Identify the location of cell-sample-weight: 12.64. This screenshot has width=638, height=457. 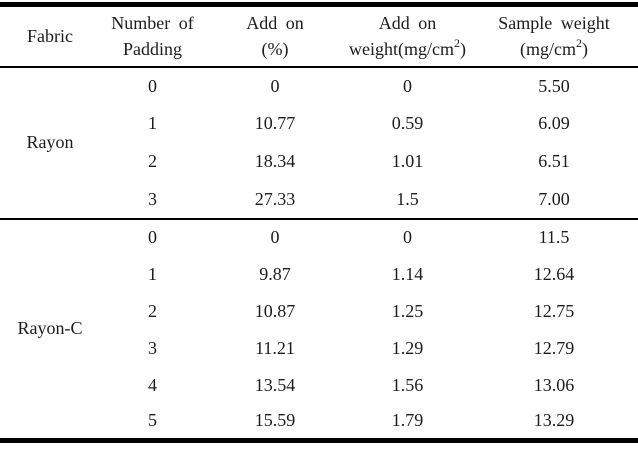
(554, 273).